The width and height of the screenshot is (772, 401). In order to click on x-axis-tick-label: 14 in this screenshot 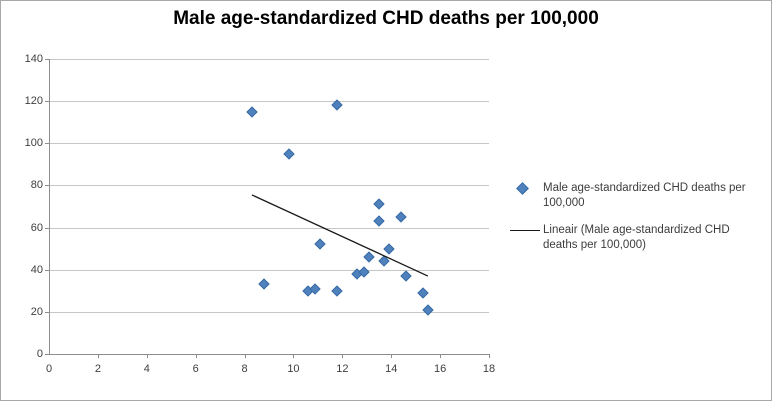, I will do `click(391, 369)`.